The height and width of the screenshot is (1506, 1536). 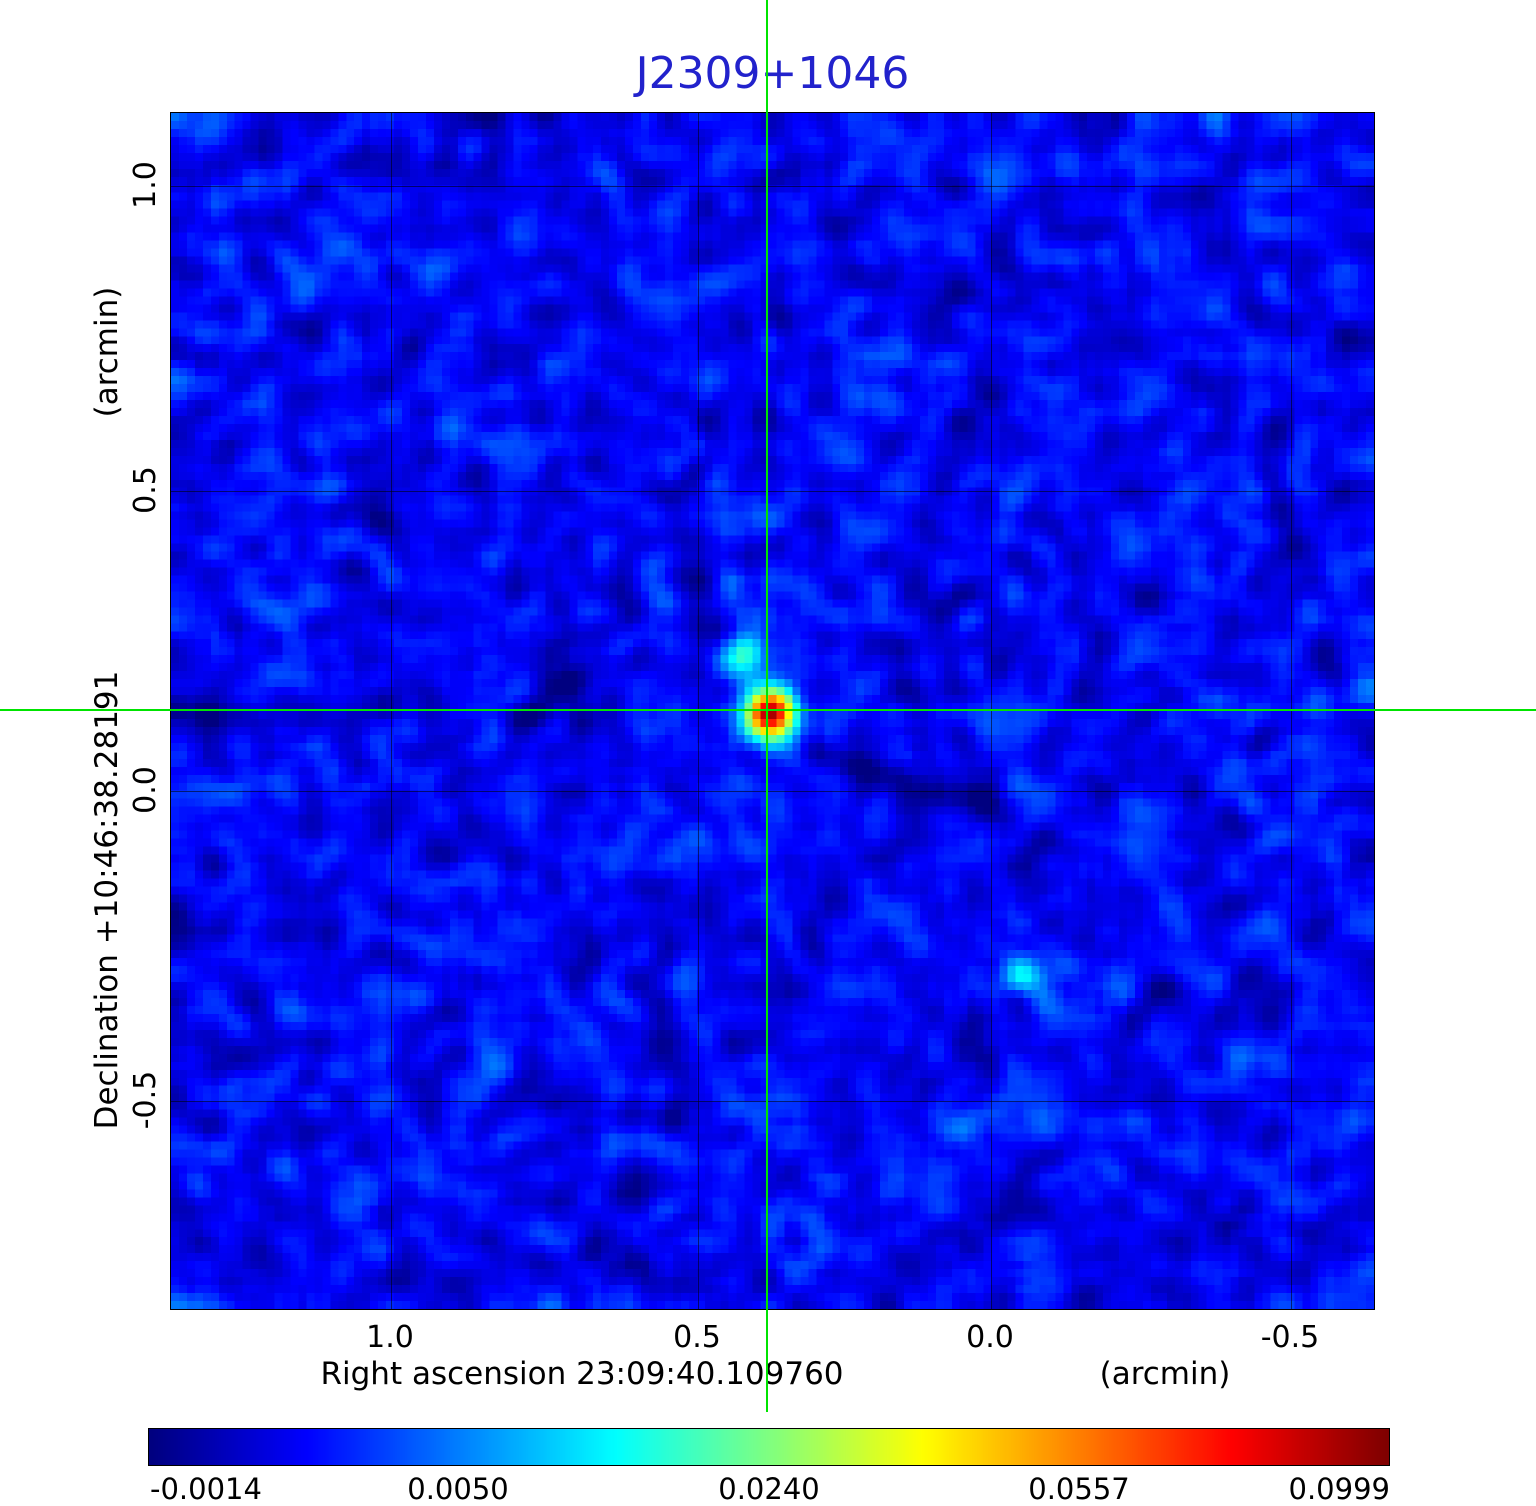 I want to click on x-tick-label: -0.5, so click(x=1290, y=1337).